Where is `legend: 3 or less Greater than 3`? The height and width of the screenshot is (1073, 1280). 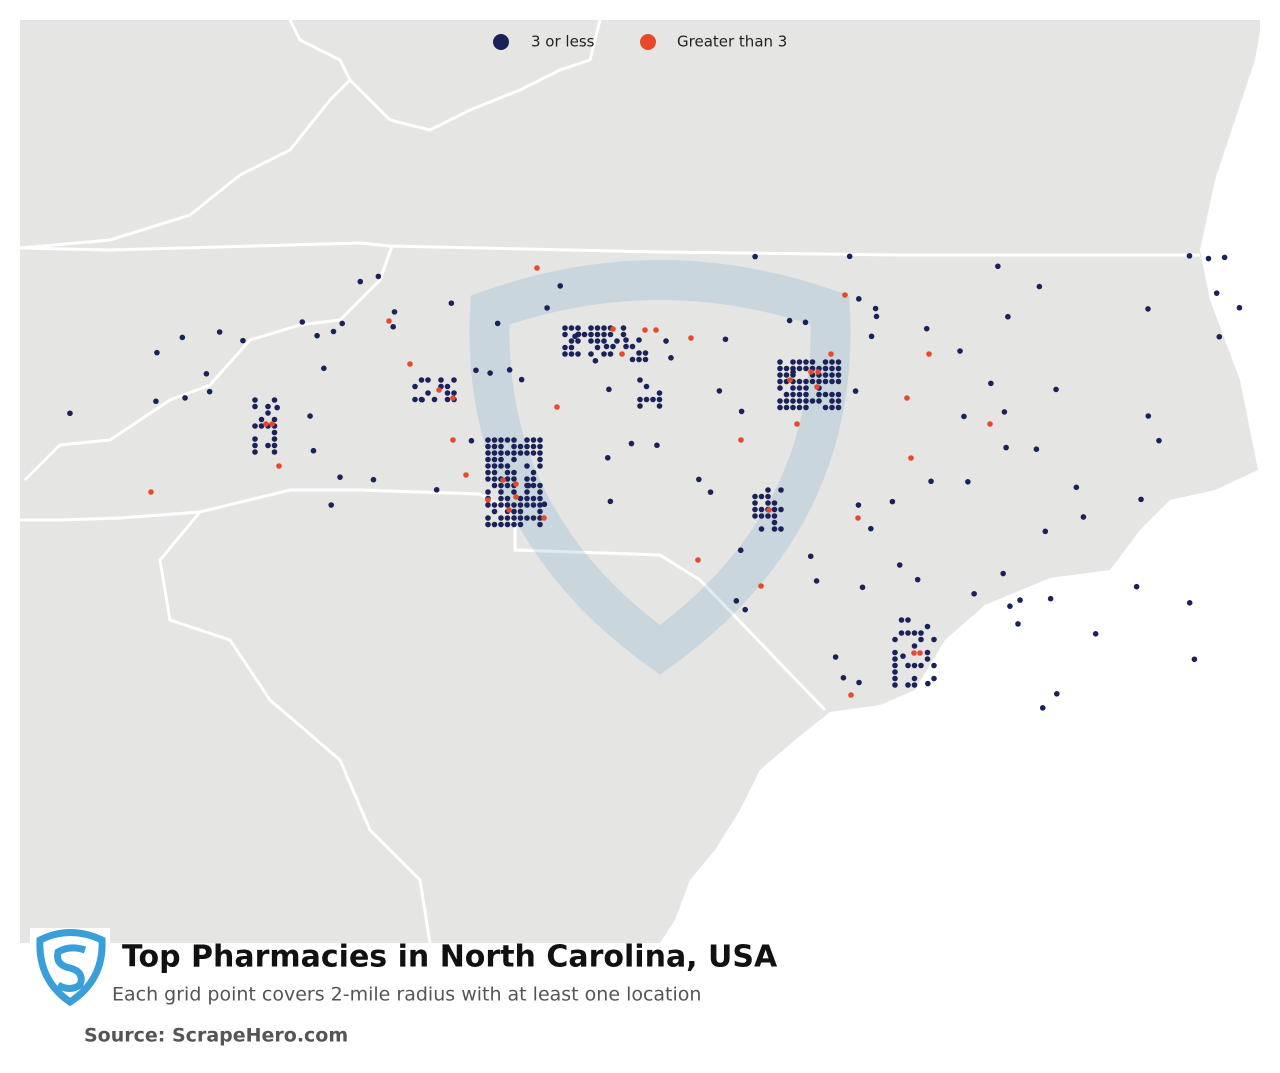 legend: 3 or less Greater than 3 is located at coordinates (640, 42).